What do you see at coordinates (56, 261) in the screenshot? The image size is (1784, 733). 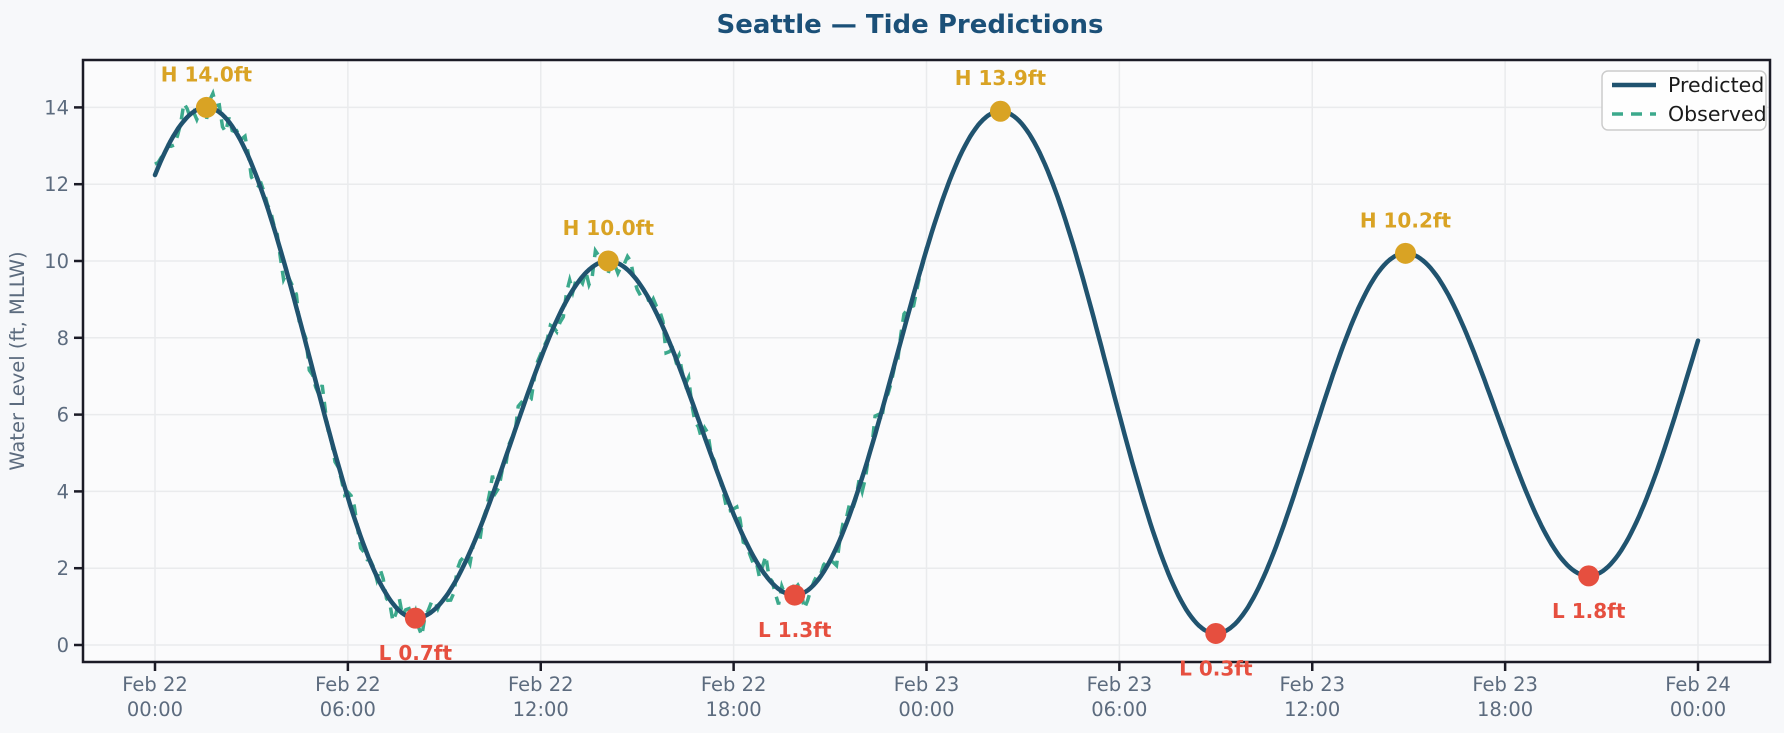 I see `y-tick-label: 10` at bounding box center [56, 261].